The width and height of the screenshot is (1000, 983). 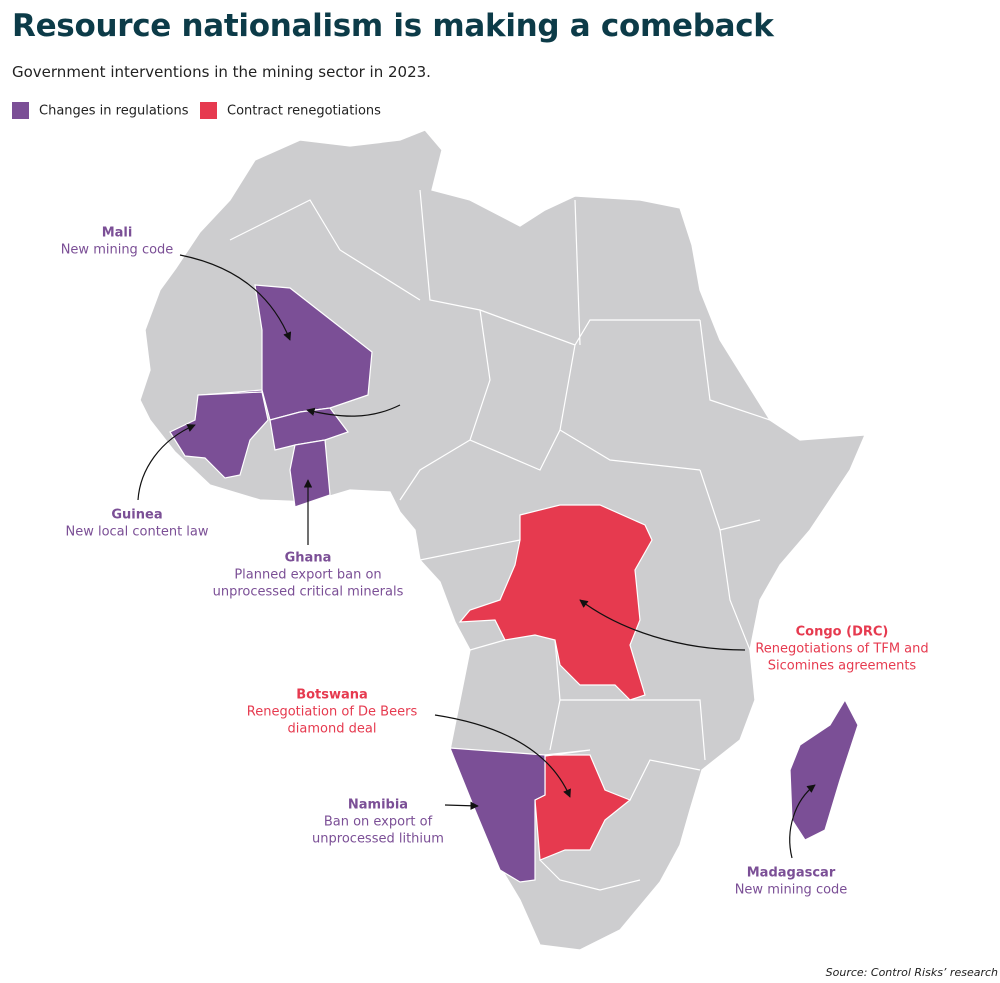 What do you see at coordinates (842, 666) in the screenshot?
I see `annotation-text: Sicomines agreements` at bounding box center [842, 666].